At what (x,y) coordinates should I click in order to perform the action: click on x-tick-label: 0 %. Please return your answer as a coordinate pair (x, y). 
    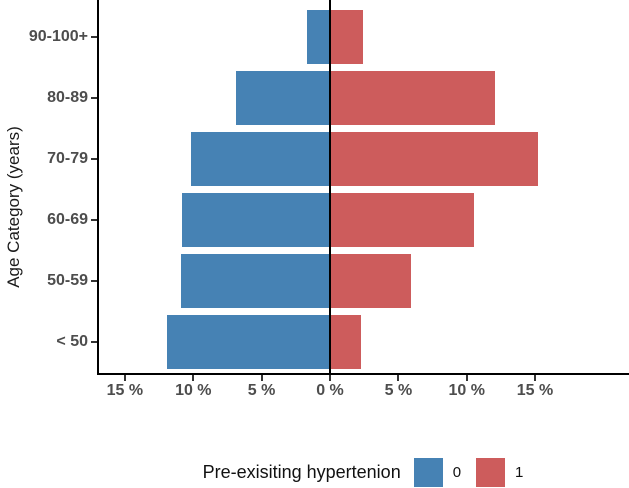
    Looking at the image, I should click on (330, 390).